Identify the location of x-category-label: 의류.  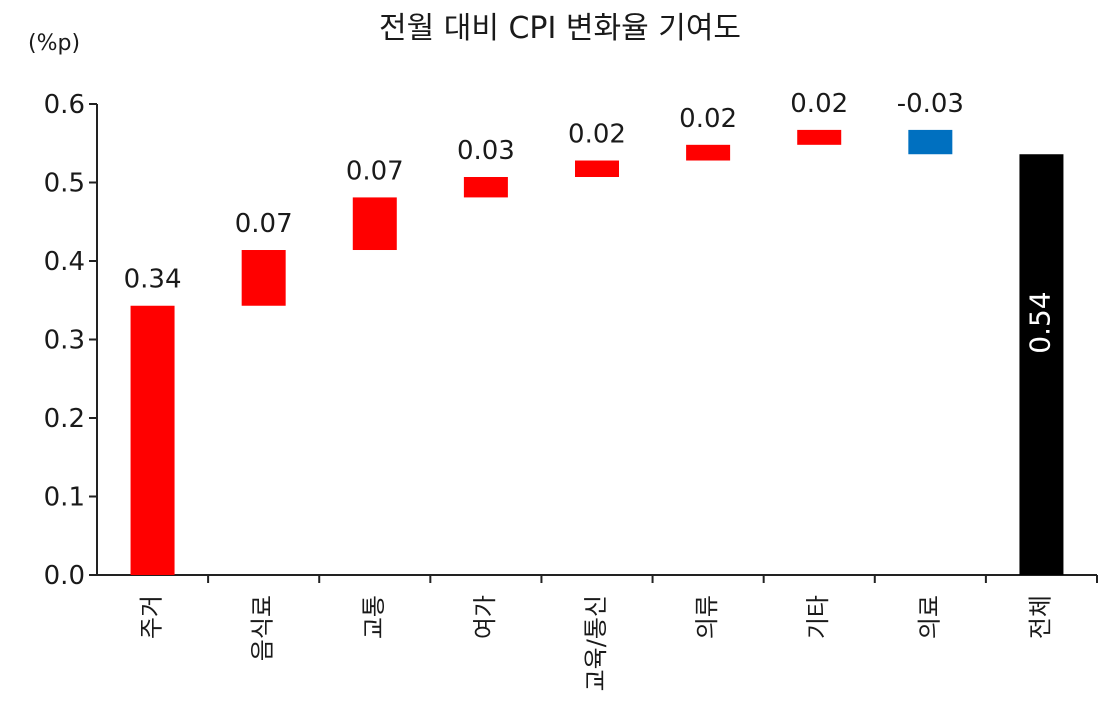
(707, 617).